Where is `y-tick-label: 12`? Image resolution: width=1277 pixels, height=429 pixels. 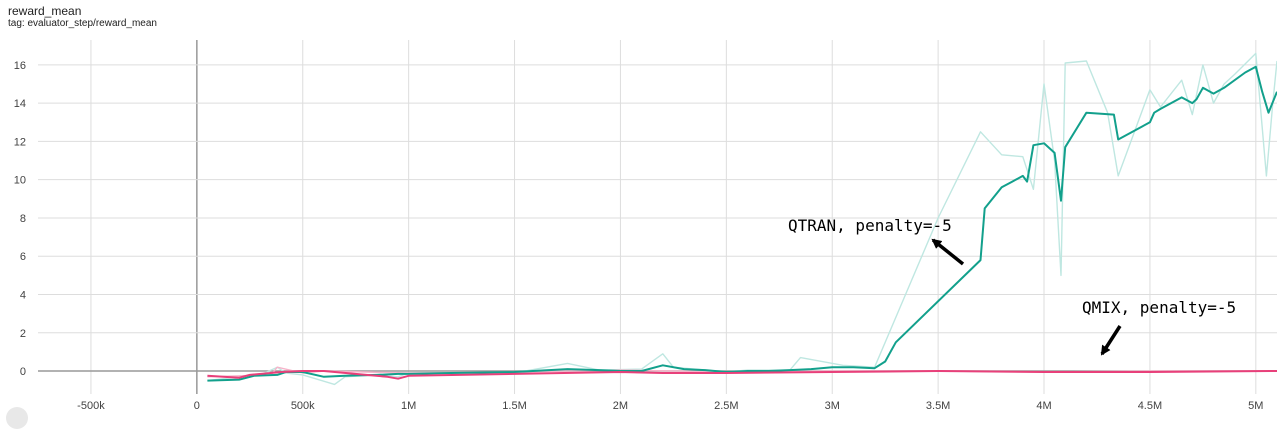
y-tick-label: 12 is located at coordinates (20, 142).